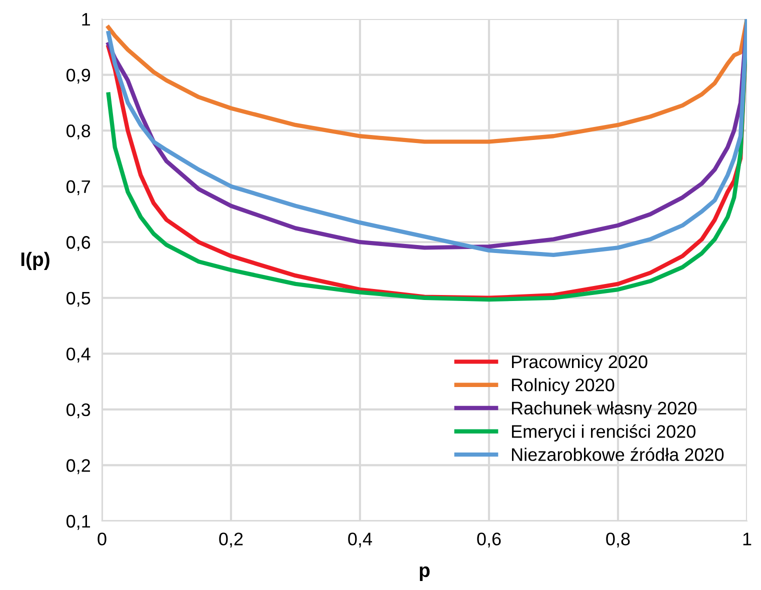 The width and height of the screenshot is (761, 590). What do you see at coordinates (618, 455) in the screenshot?
I see `legend-label: Niezarobkowe źródła 2020` at bounding box center [618, 455].